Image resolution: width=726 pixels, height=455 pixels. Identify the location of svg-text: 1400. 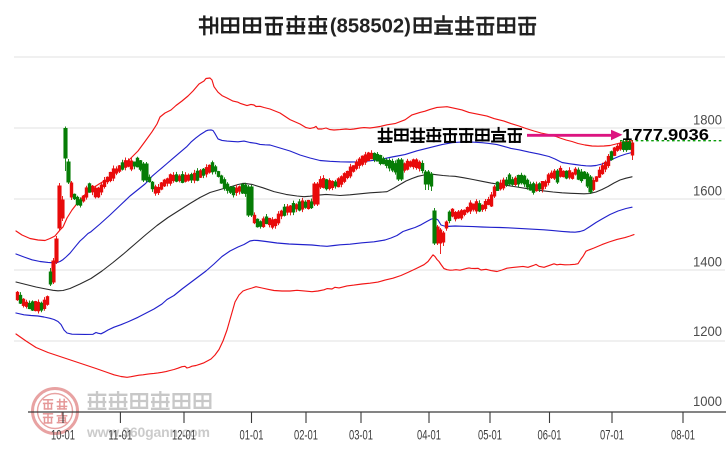
(707, 262).